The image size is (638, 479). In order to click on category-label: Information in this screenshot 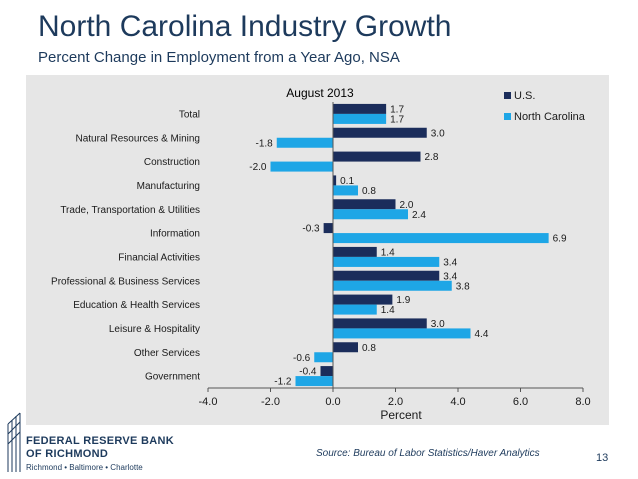, I will do `click(175, 234)`.